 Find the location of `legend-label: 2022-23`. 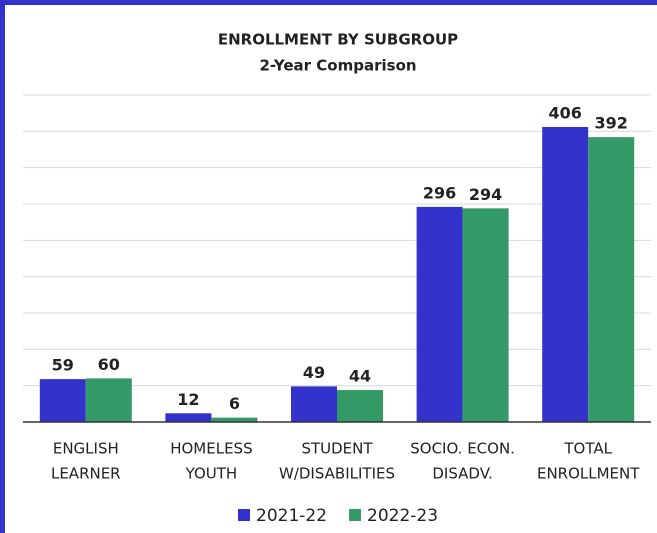

legend-label: 2022-23 is located at coordinates (402, 516).